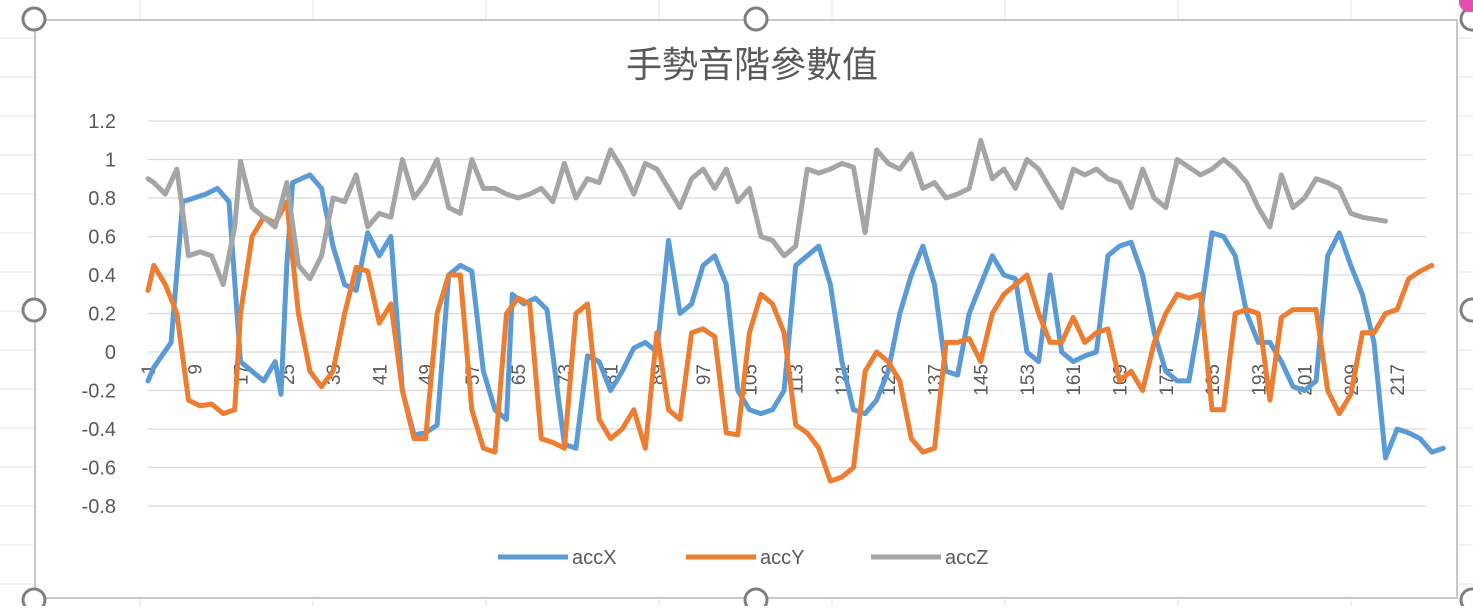  What do you see at coordinates (102, 122) in the screenshot?
I see `y-tick-label: 1.2` at bounding box center [102, 122].